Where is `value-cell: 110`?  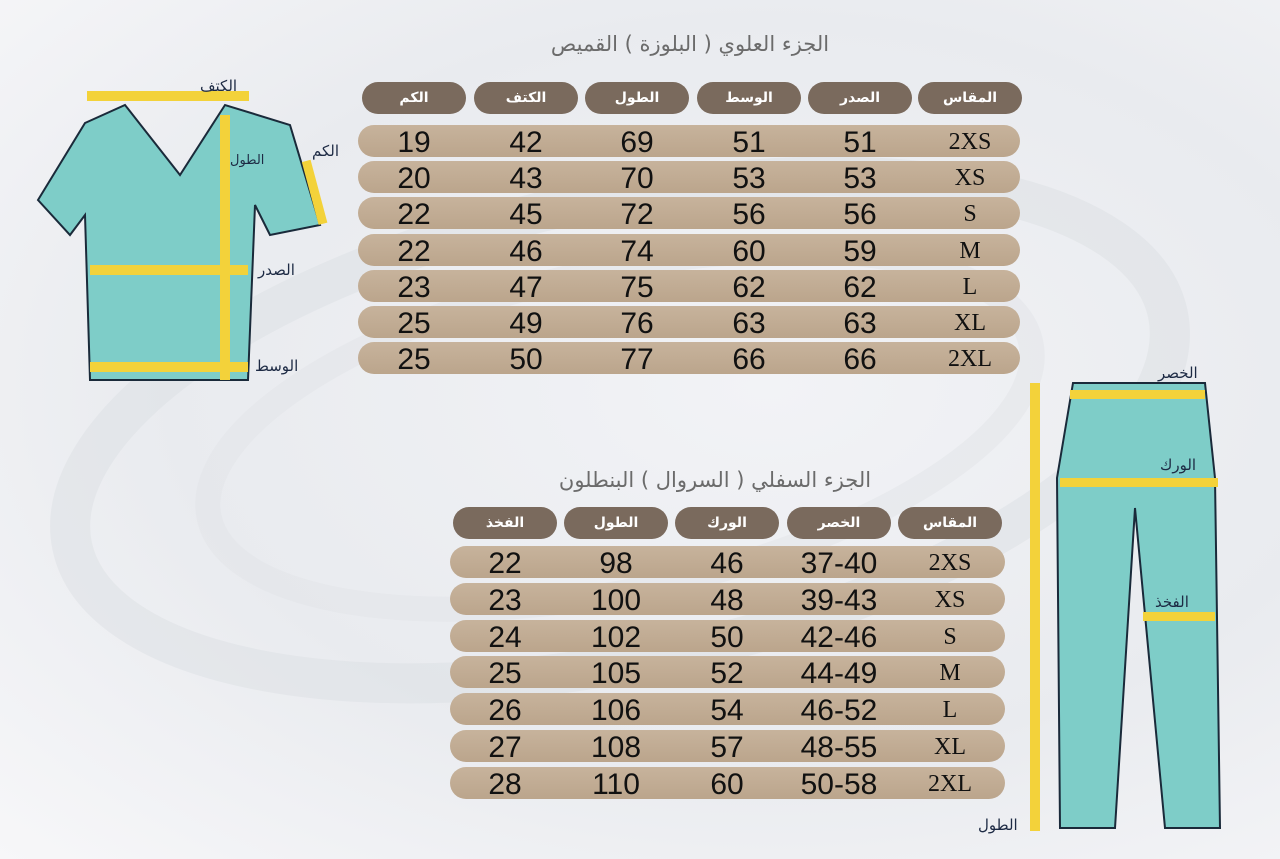 value-cell: 110 is located at coordinates (616, 784).